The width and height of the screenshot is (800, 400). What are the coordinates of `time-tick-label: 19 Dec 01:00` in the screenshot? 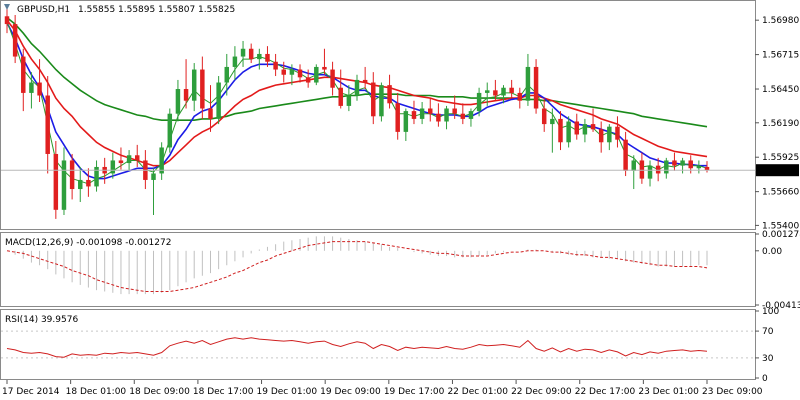 It's located at (287, 392).